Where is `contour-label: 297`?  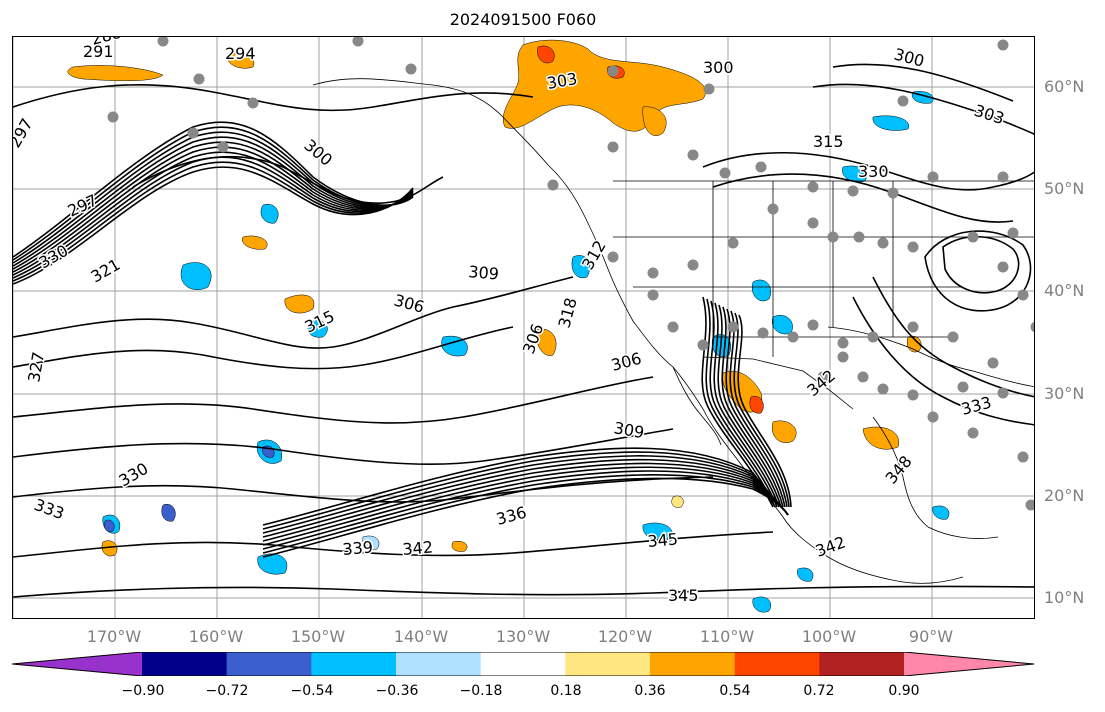 contour-label: 297 is located at coordinates (25, 133).